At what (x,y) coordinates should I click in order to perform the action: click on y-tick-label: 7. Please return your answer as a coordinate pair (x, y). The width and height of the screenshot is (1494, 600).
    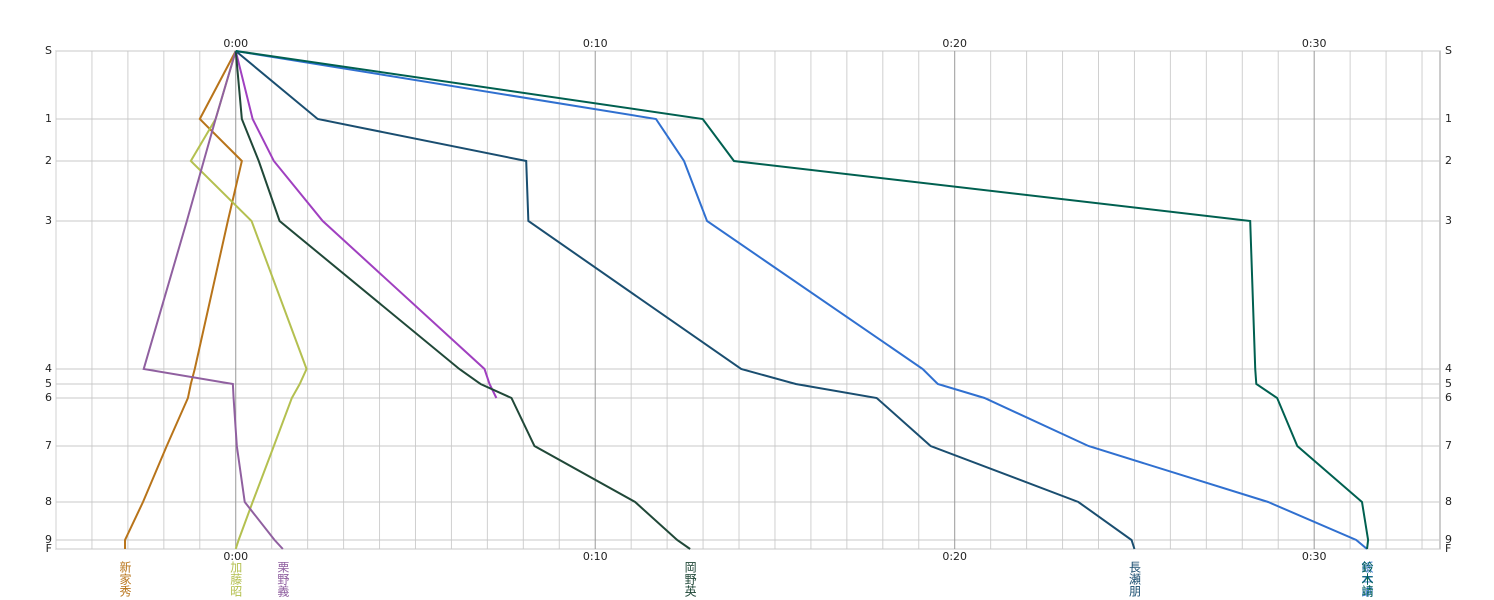
    Looking at the image, I should click on (48, 445).